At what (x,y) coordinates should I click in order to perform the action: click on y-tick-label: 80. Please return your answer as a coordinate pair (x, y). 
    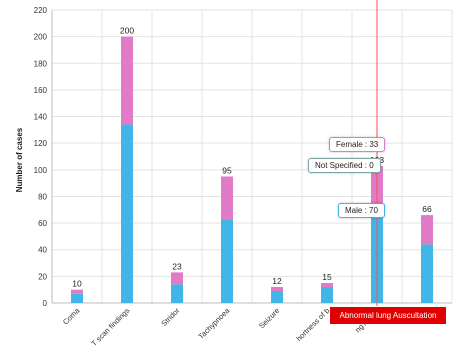
    Looking at the image, I should click on (42, 196).